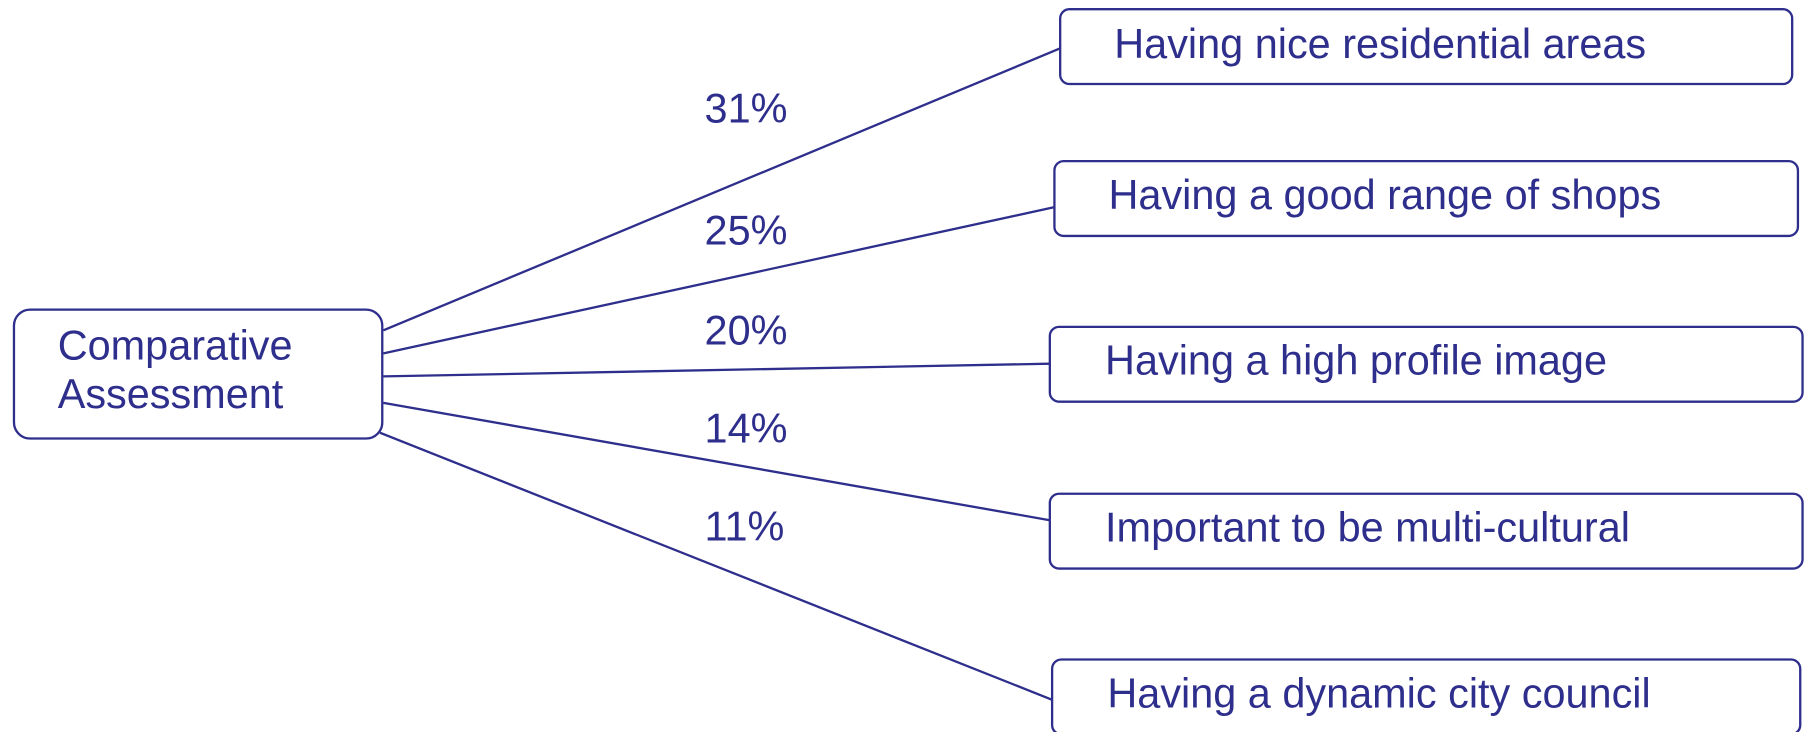 This screenshot has height=732, width=1805. What do you see at coordinates (1367, 527) in the screenshot?
I see `branch-label: Important to be multi-cultural` at bounding box center [1367, 527].